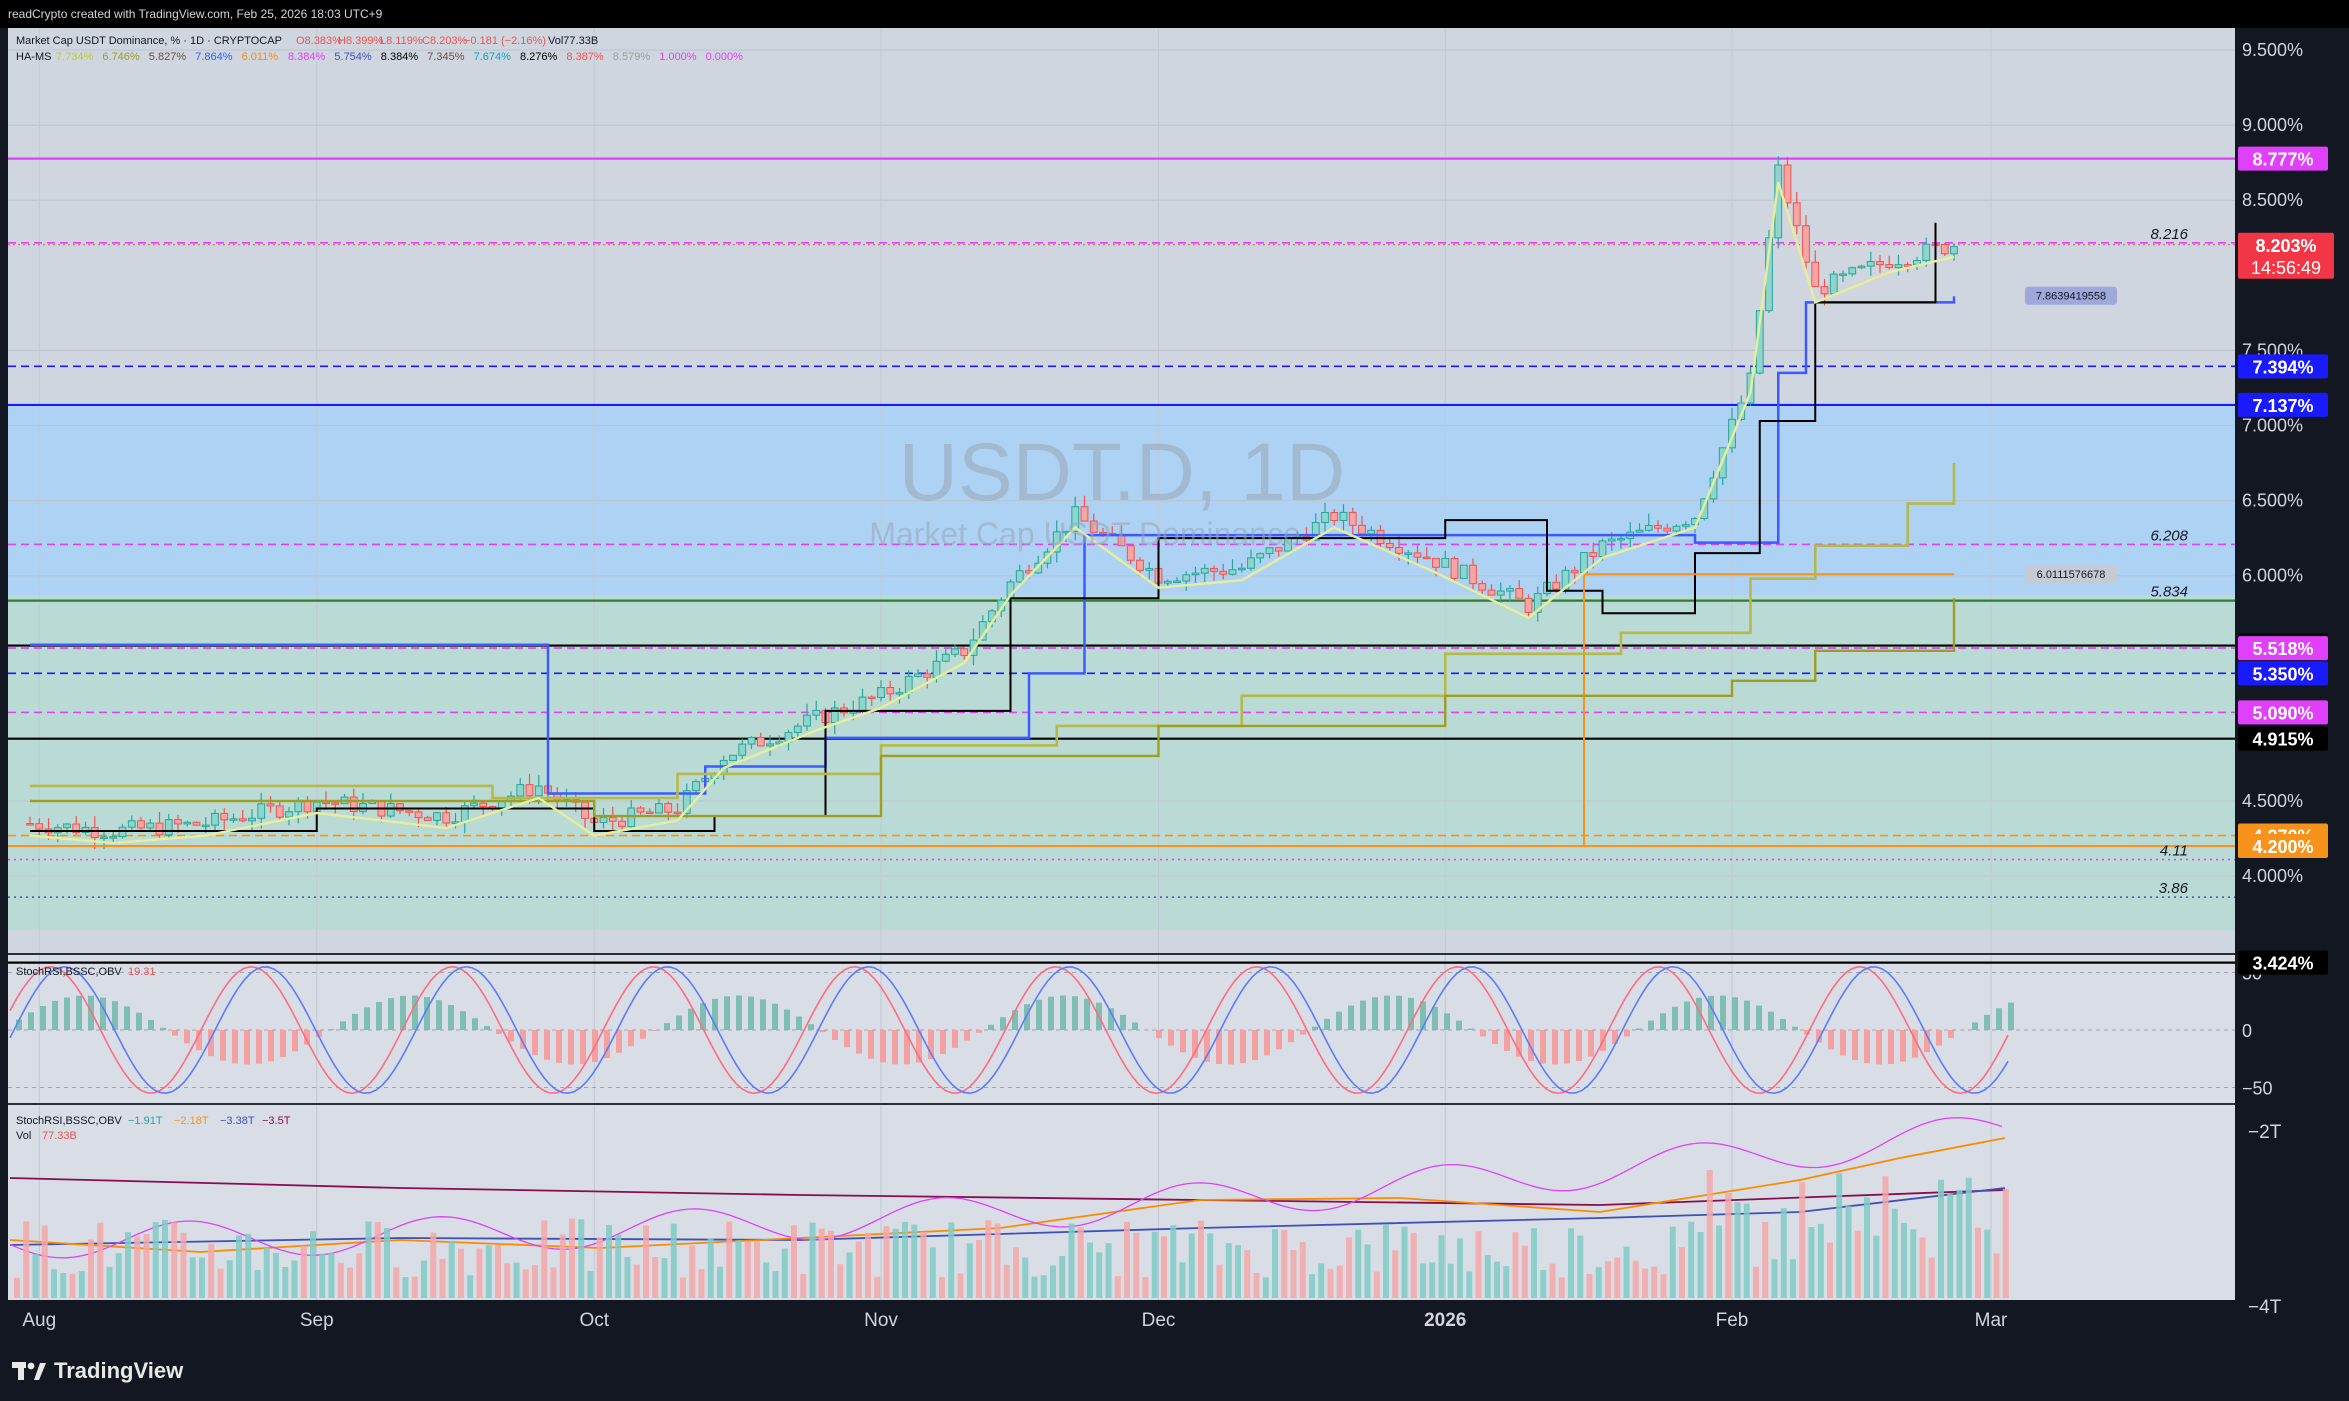 The height and width of the screenshot is (1401, 2349). Describe the element at coordinates (276, 1121) in the screenshot. I see `svg-text: −3.5T` at that location.